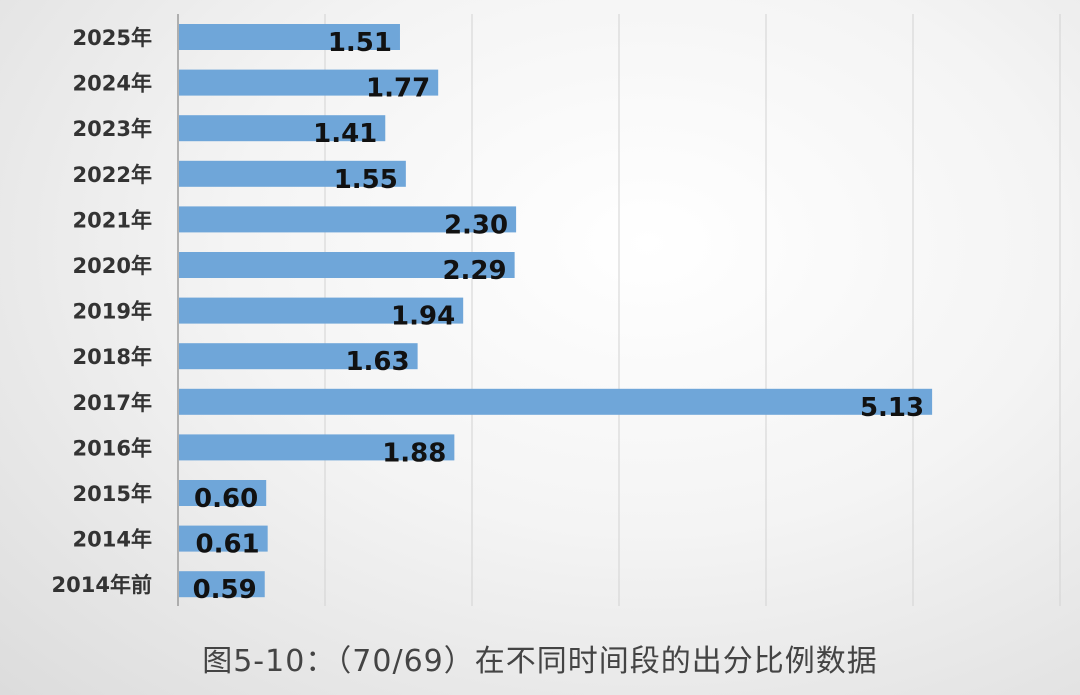  What do you see at coordinates (345, 134) in the screenshot?
I see `value-label: 1.41` at bounding box center [345, 134].